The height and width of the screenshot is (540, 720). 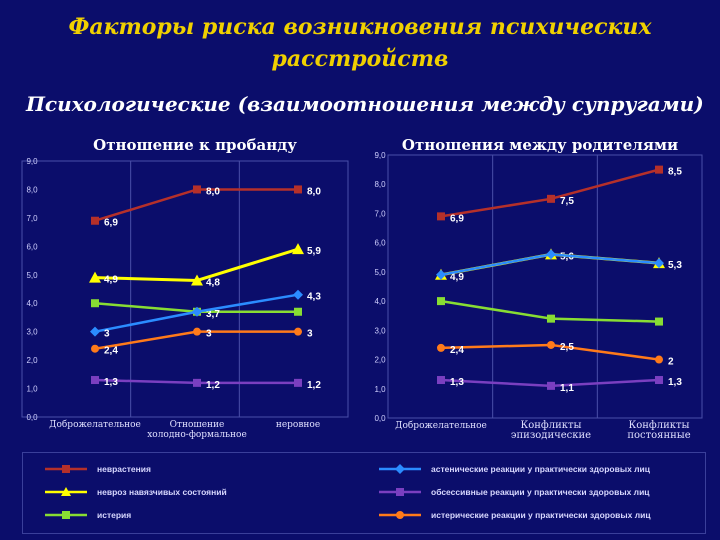 What do you see at coordinates (213, 282) in the screenshot?
I see `data-label: 4,8` at bounding box center [213, 282].